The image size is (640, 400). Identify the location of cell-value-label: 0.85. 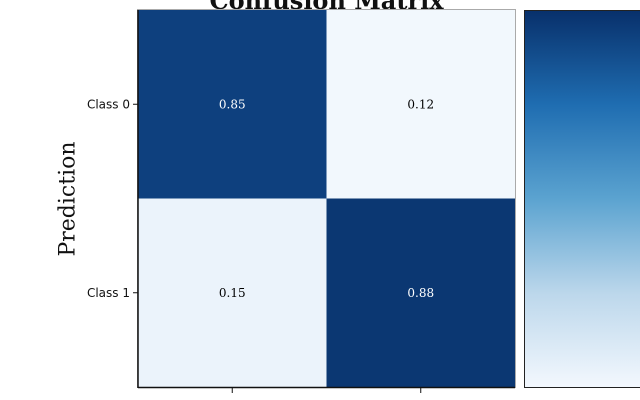
(232, 104).